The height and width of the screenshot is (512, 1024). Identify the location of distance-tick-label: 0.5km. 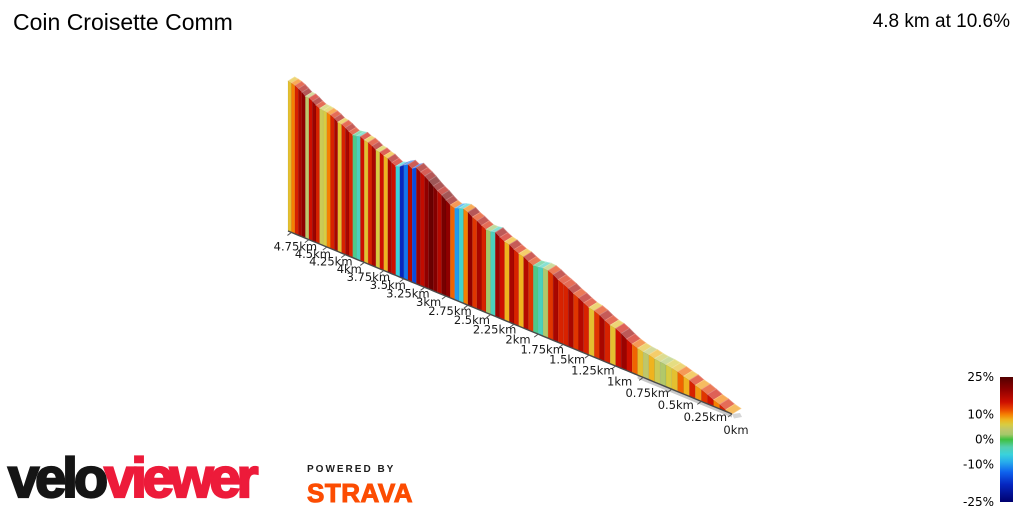
(676, 405).